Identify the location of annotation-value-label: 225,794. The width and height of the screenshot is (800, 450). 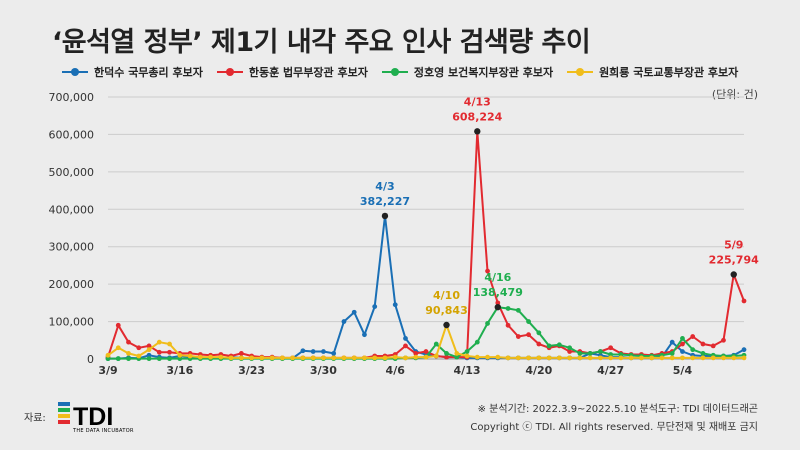
(734, 259).